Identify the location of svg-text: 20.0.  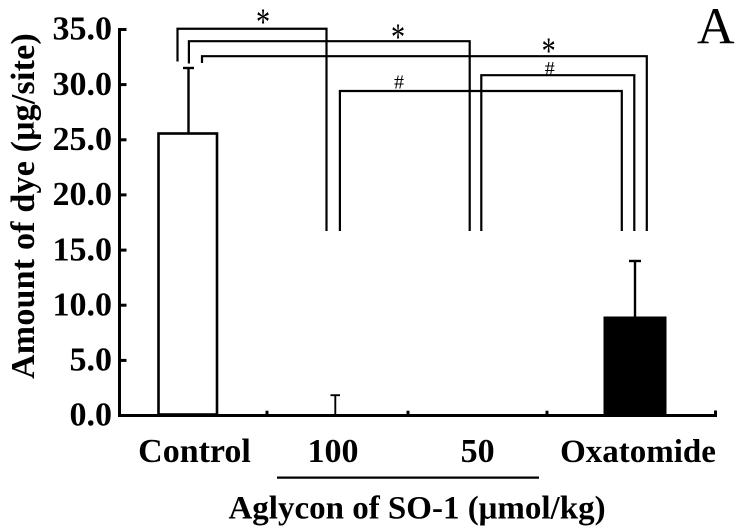
(83, 194).